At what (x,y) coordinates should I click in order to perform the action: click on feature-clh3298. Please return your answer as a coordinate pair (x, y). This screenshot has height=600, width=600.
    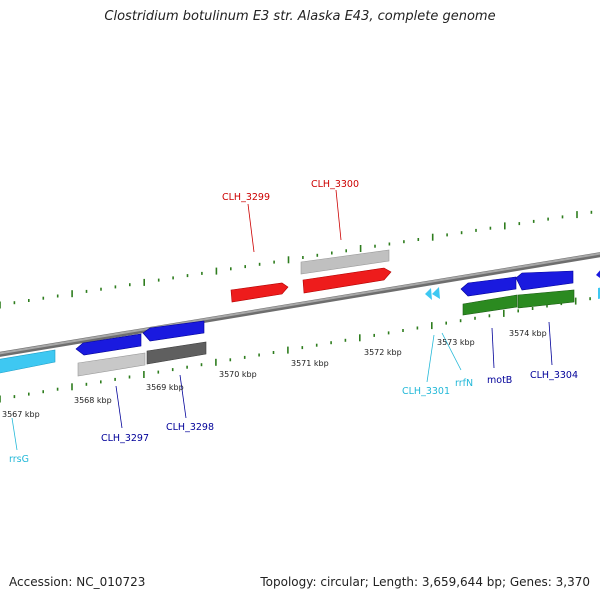
    Looking at the image, I should click on (173, 331).